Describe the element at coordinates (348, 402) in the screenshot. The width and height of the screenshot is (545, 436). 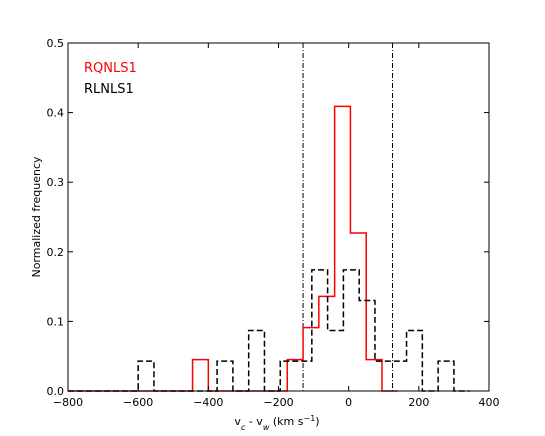
I see `x-tick-label: 0` at that location.